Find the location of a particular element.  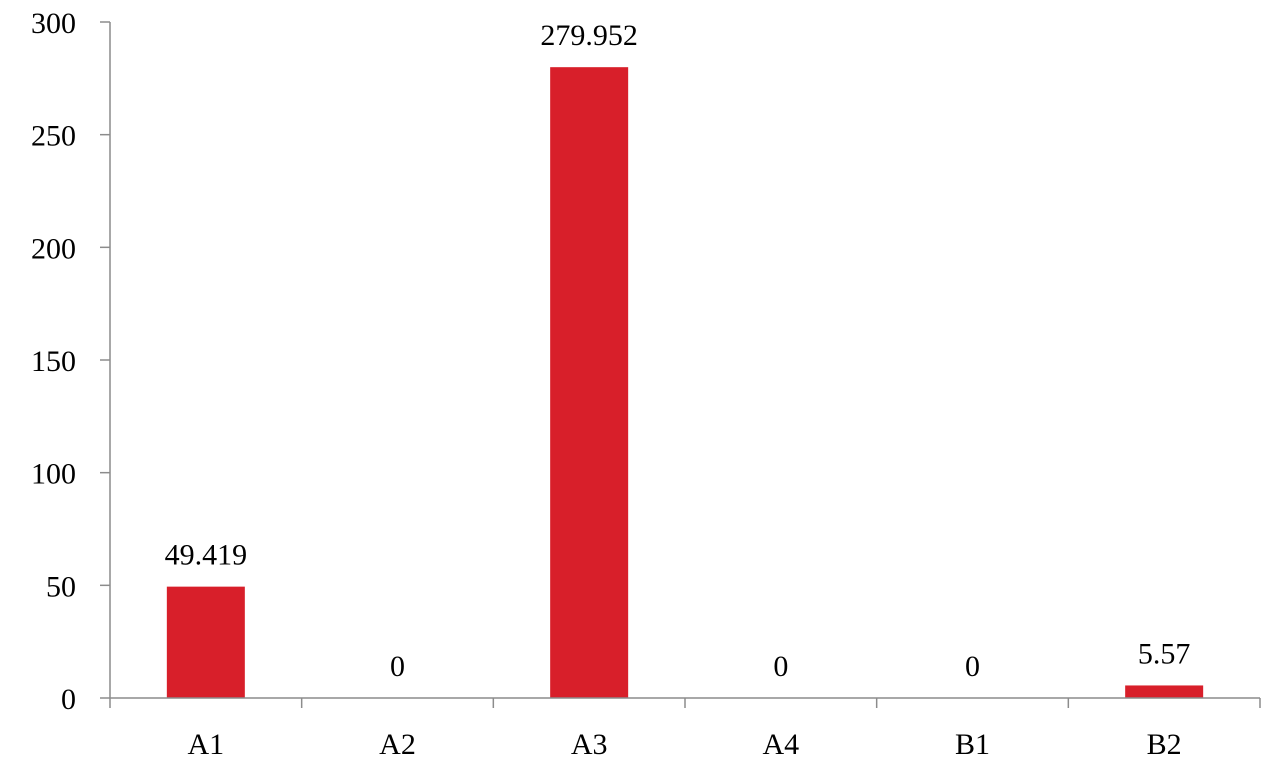

y-tick-label: 300 is located at coordinates (53, 23).